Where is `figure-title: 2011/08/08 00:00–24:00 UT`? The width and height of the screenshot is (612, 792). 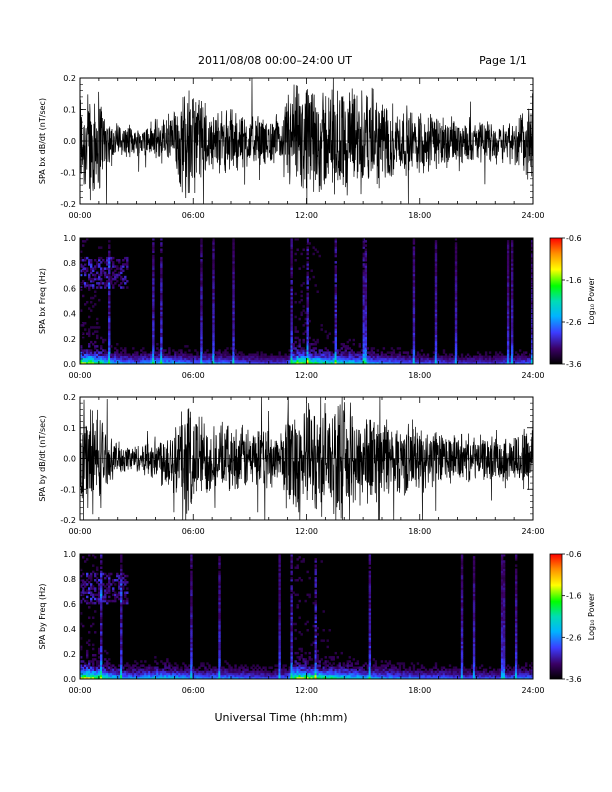
figure-title: 2011/08/08 00:00–24:00 UT is located at coordinates (275, 60).